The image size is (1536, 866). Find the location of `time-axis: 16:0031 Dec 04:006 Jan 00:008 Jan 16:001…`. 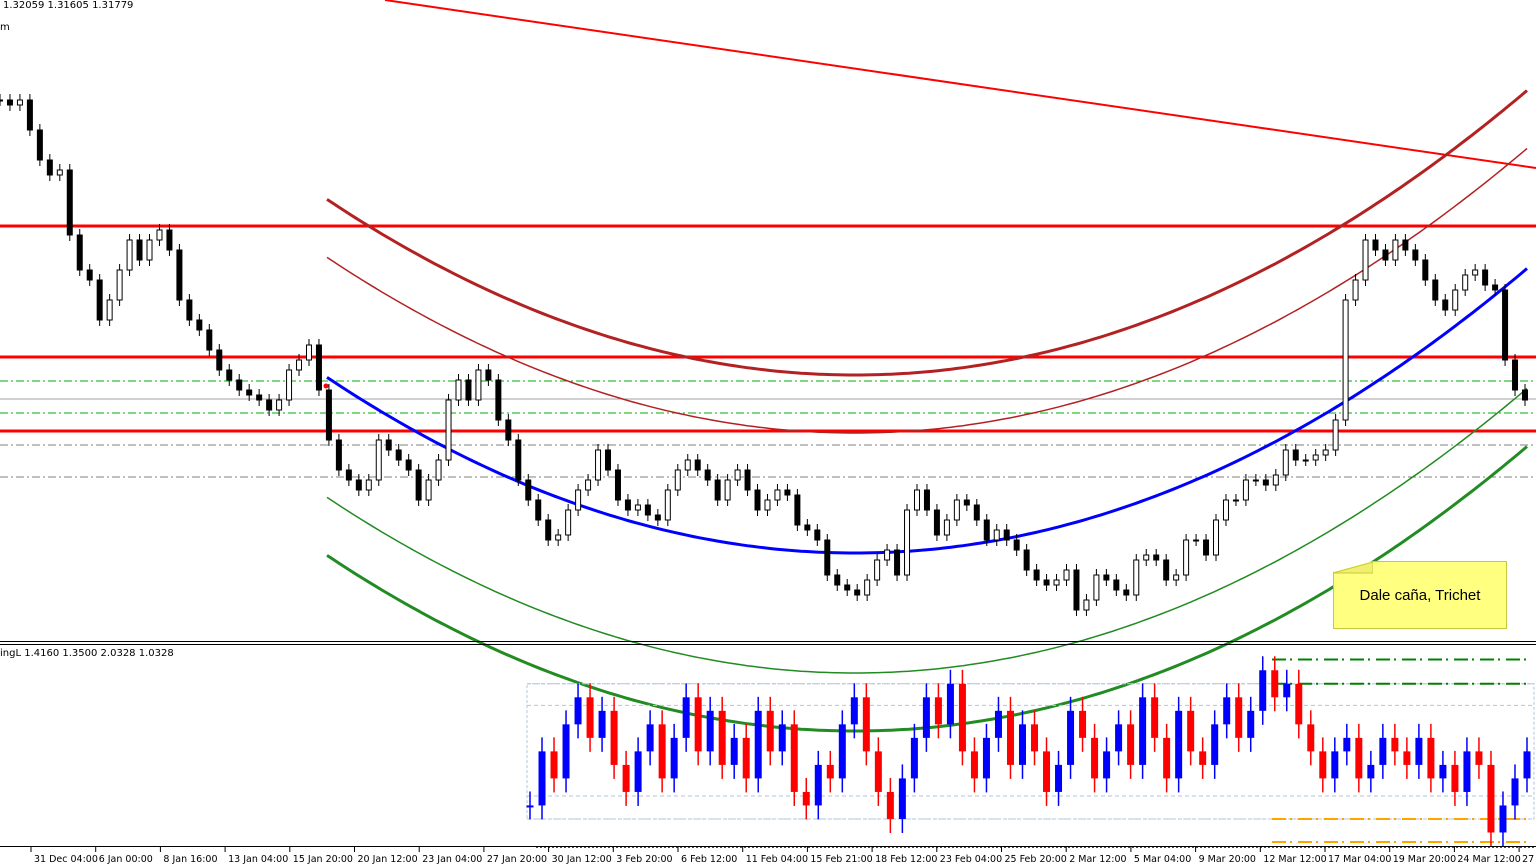

time-axis: 16:0031 Dec 04:006 Jan 00:008 Jan 16:001… is located at coordinates (768, 855).